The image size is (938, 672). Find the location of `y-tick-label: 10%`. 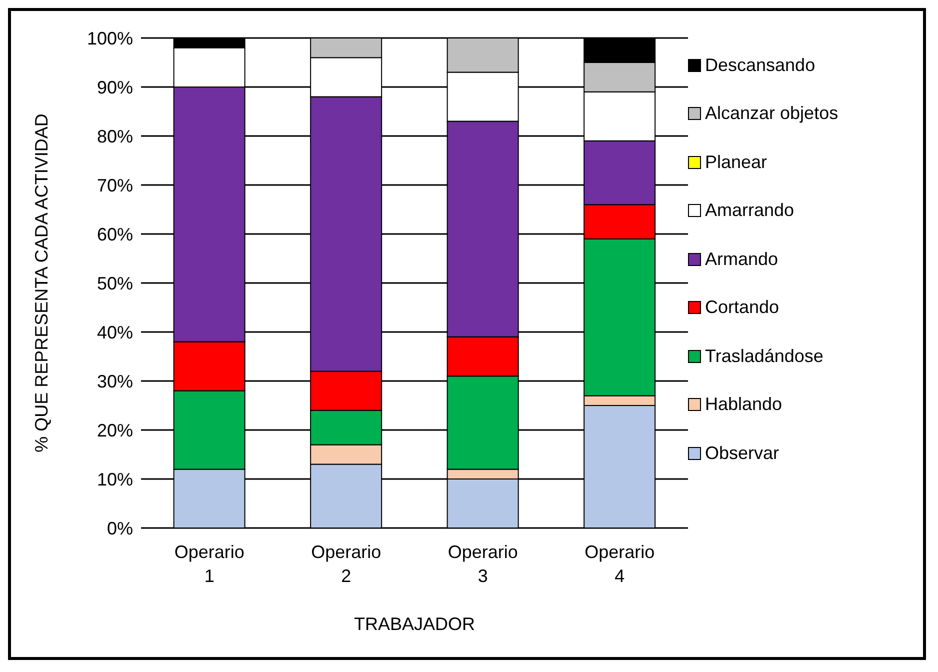

y-tick-label: 10% is located at coordinates (114, 479).